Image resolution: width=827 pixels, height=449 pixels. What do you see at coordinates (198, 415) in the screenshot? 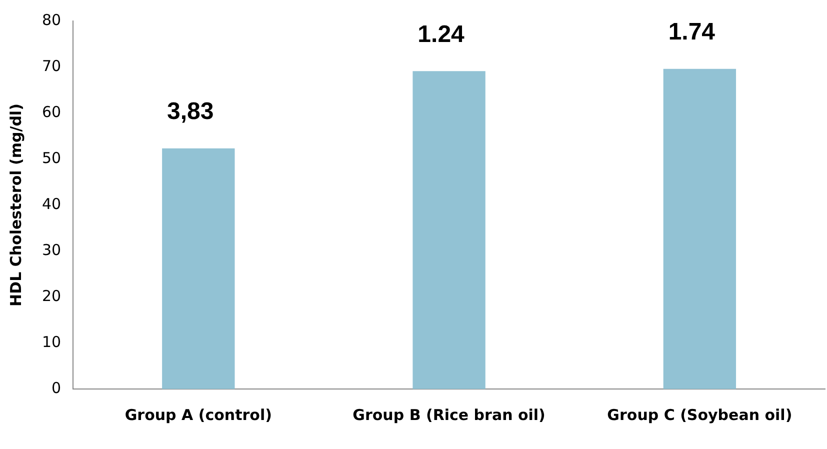
I see `x-tick-label: Group A (control)` at bounding box center [198, 415].